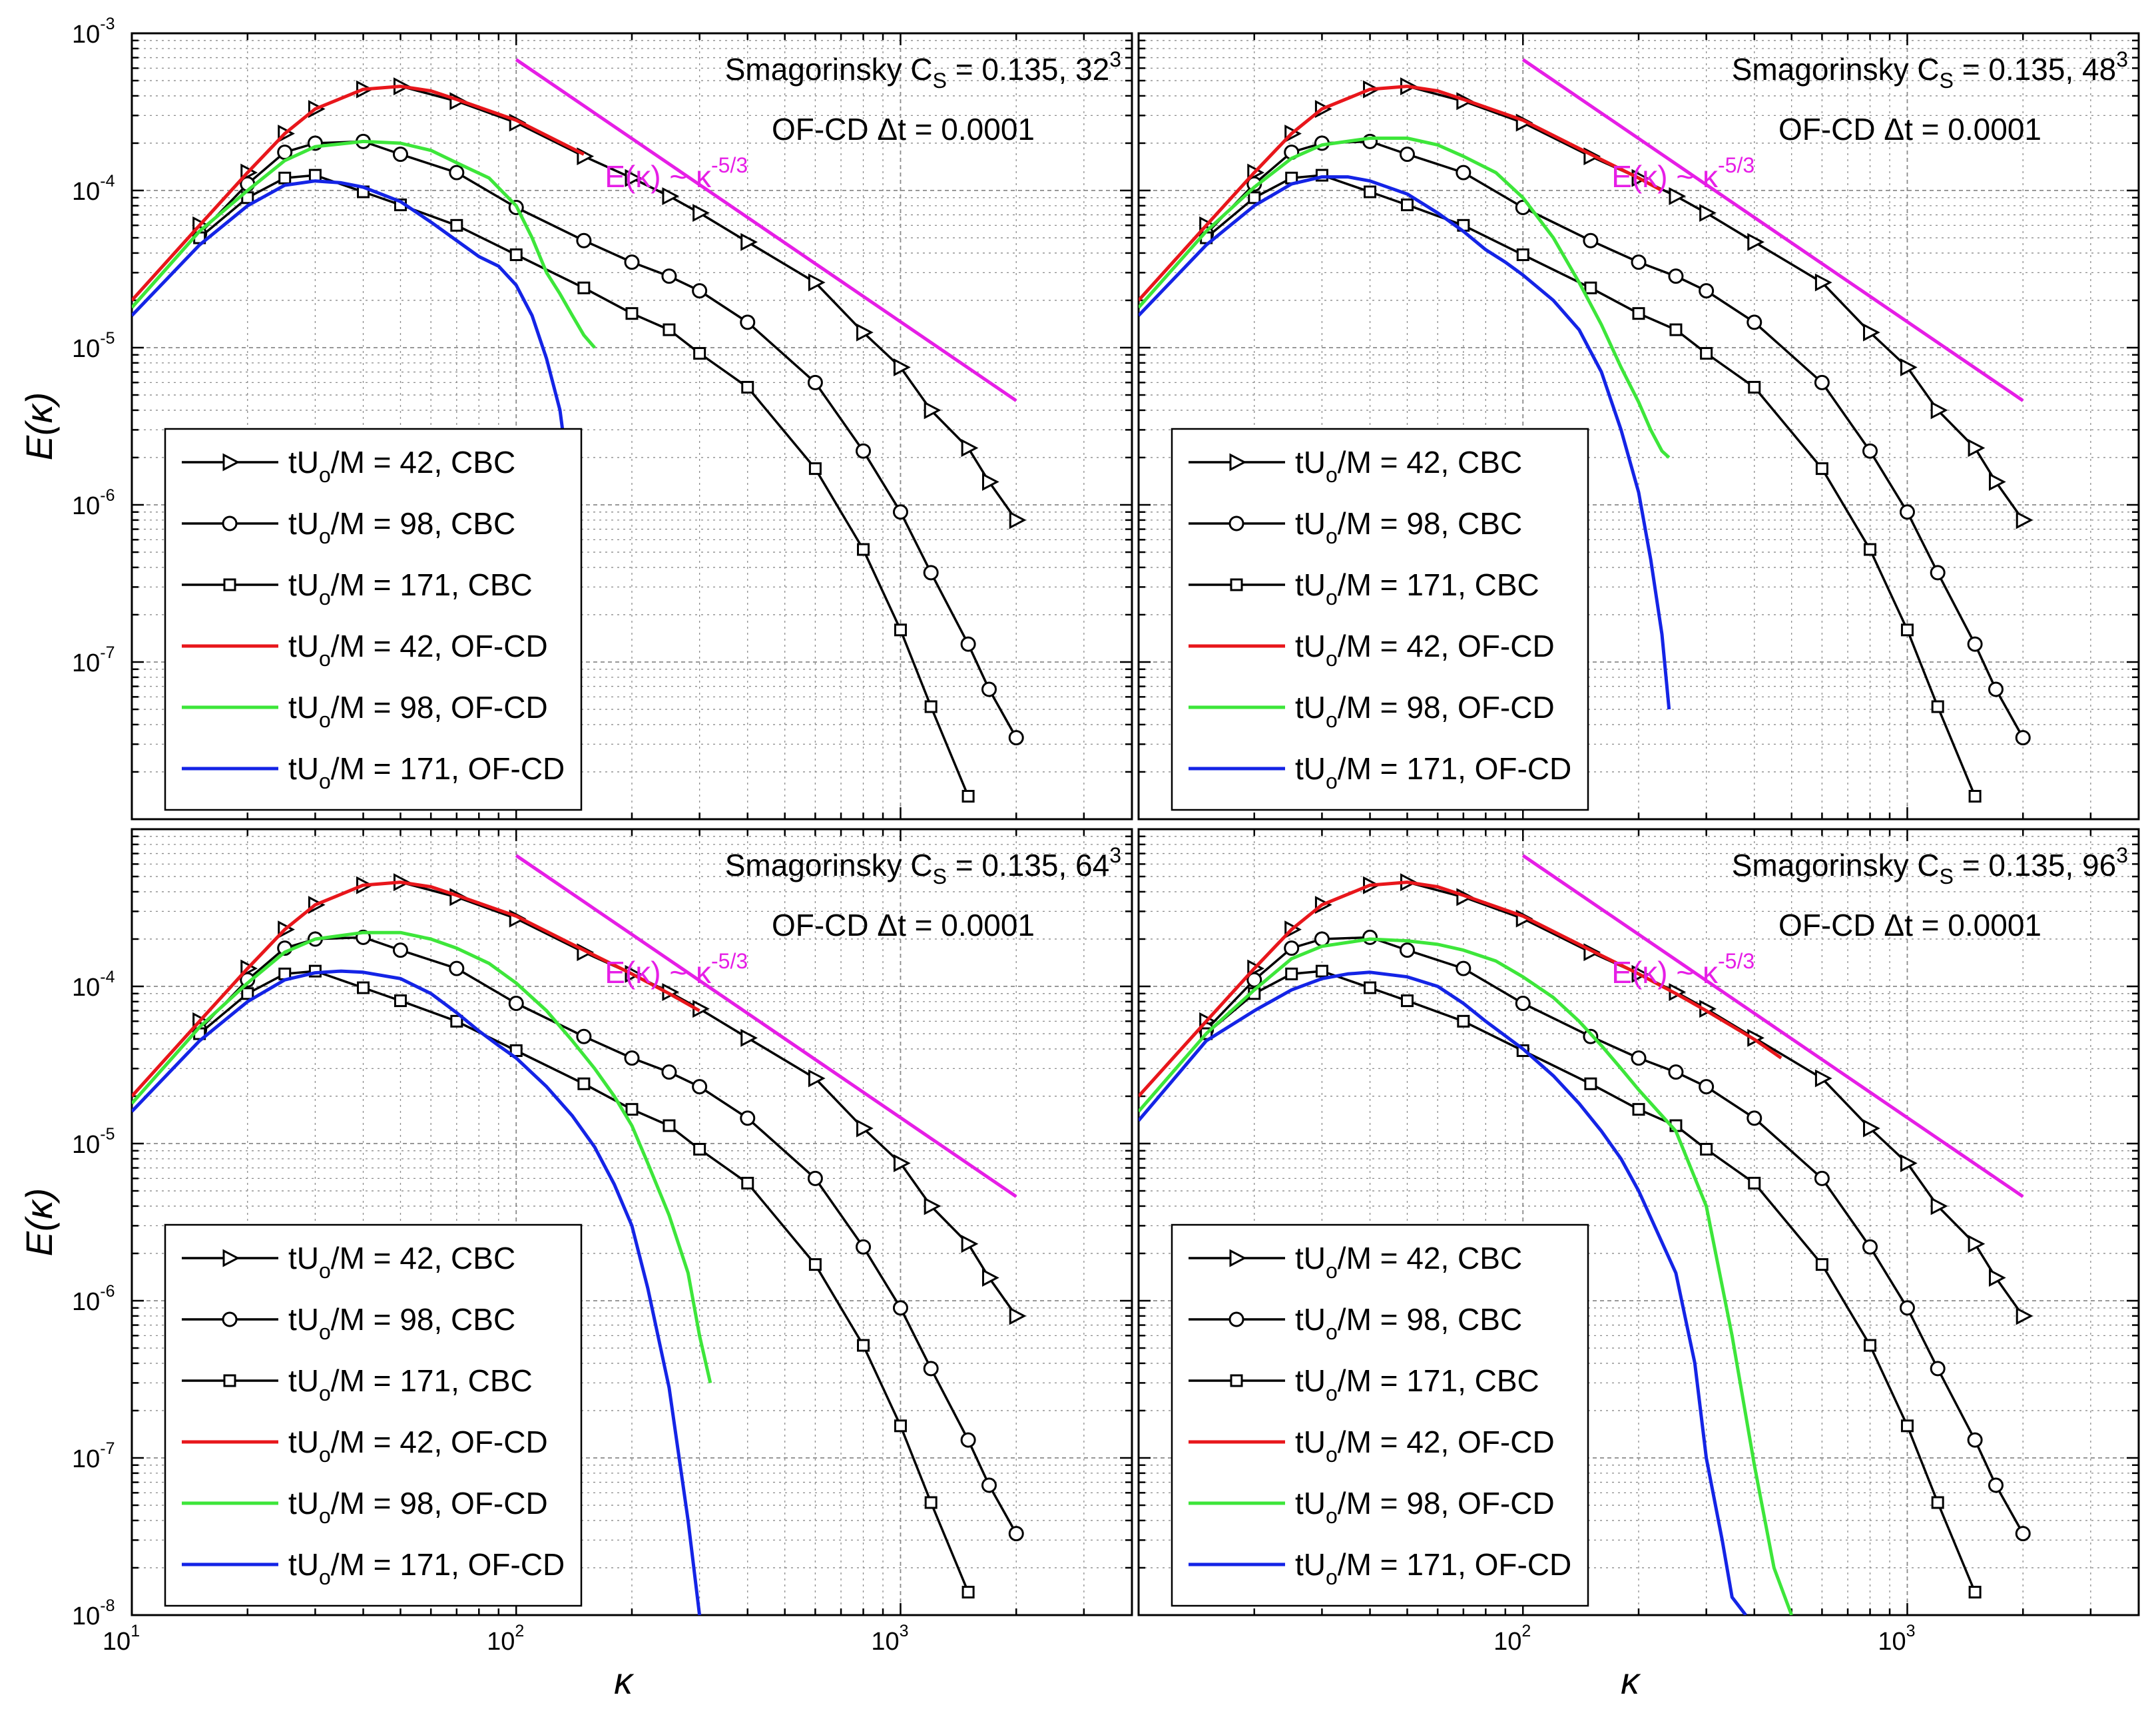  I want to click on y-tick-label: 10⁻⁸, so click(93, 1613).